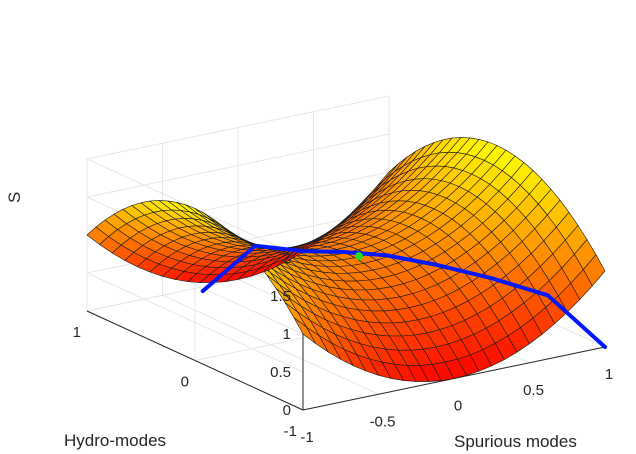 The width and height of the screenshot is (636, 454). I want to click on x-tick-label: 0, so click(458, 406).